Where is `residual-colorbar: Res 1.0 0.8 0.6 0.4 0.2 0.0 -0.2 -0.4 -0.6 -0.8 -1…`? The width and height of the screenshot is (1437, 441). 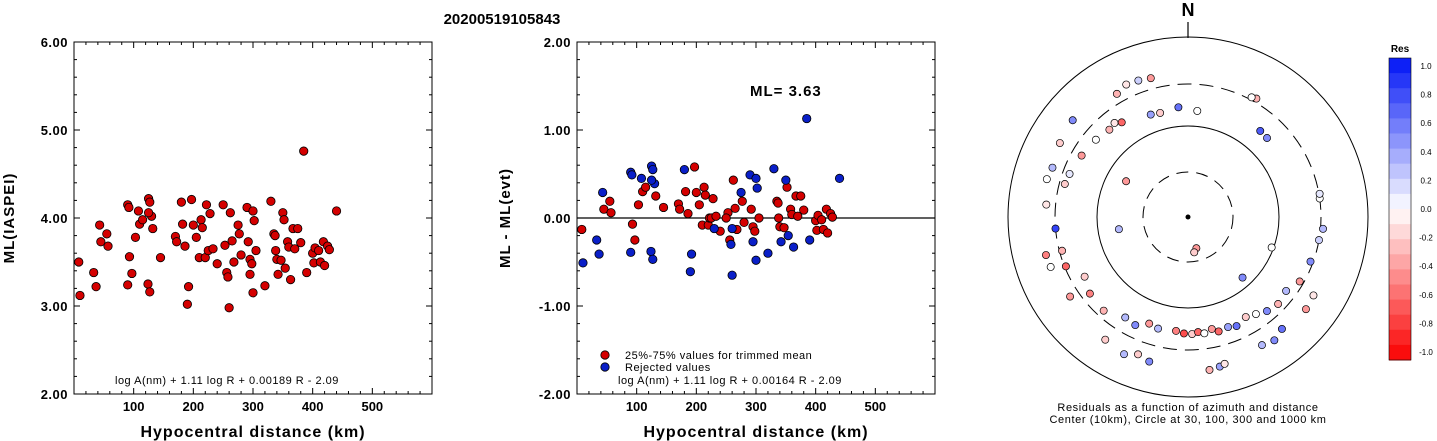 residual-colorbar: Res 1.0 0.8 0.6 0.4 0.2 0.0 -0.2 -0.4 -0.6 -0.8 -1… is located at coordinates (1410, 202).